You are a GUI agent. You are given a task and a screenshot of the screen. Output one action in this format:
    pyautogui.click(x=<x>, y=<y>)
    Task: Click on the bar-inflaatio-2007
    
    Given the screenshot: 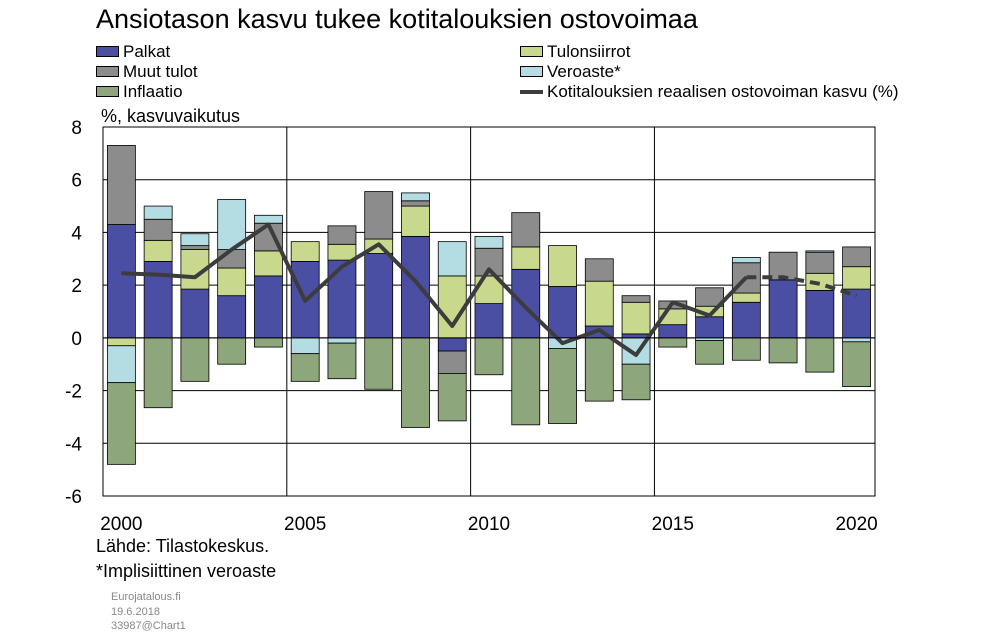 What is the action you would take?
    pyautogui.click(x=379, y=363)
    